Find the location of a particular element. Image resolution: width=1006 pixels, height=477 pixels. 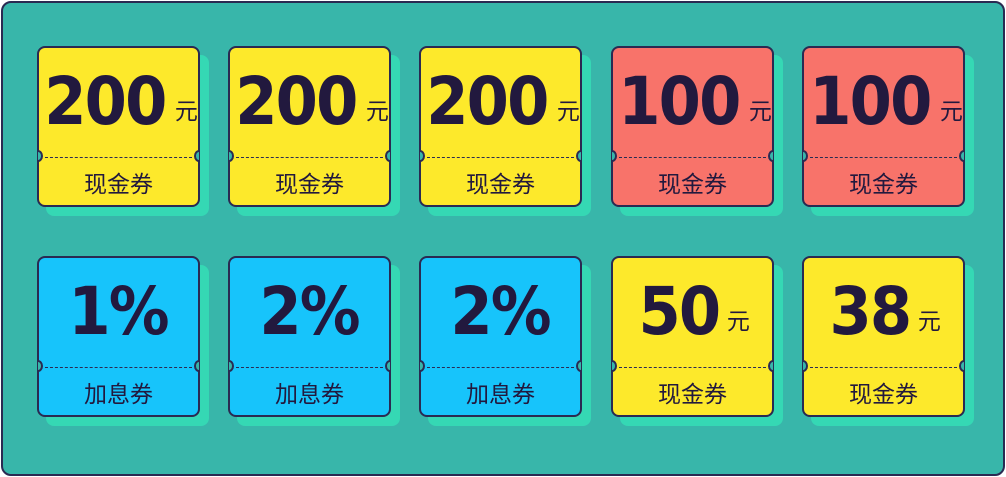

coupon-amount: 1% is located at coordinates (119, 311).